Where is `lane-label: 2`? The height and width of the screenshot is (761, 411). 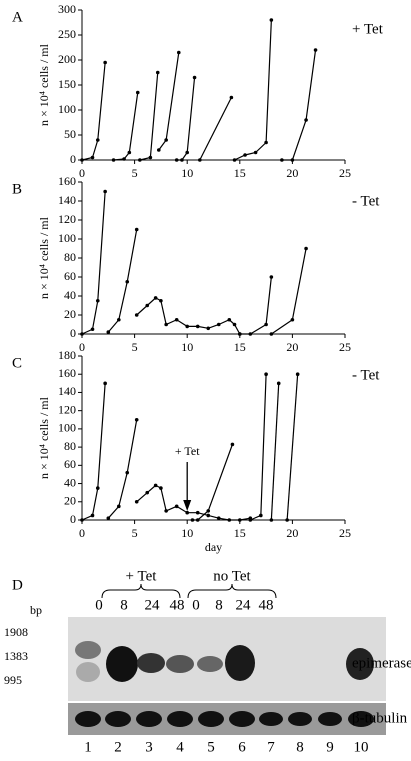 lane-label: 2 is located at coordinates (118, 747).